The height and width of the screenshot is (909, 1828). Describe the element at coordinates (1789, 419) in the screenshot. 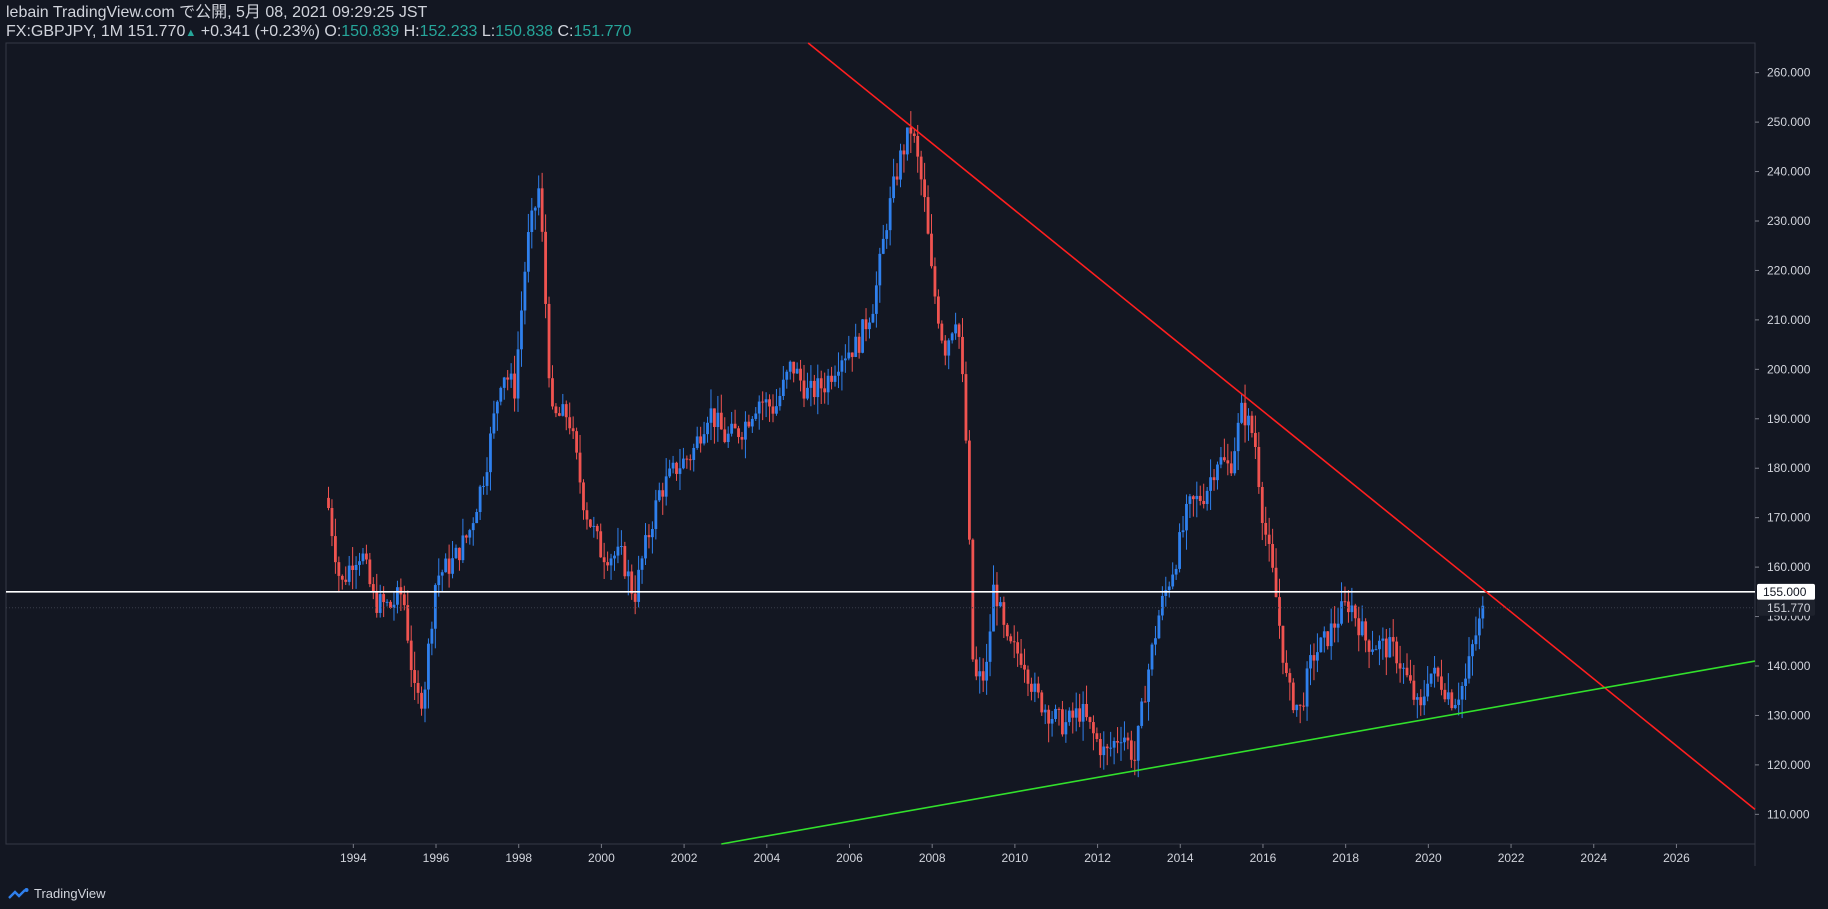

I see `price-tick-label: 190.000` at that location.